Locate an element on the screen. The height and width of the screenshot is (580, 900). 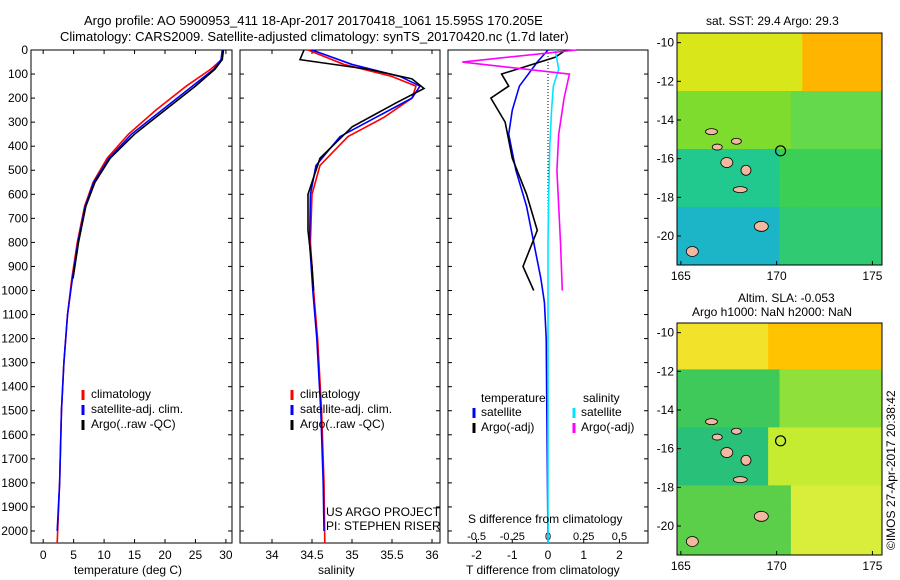
x-tick-label-s-diff: 0.5 is located at coordinates (619, 537).